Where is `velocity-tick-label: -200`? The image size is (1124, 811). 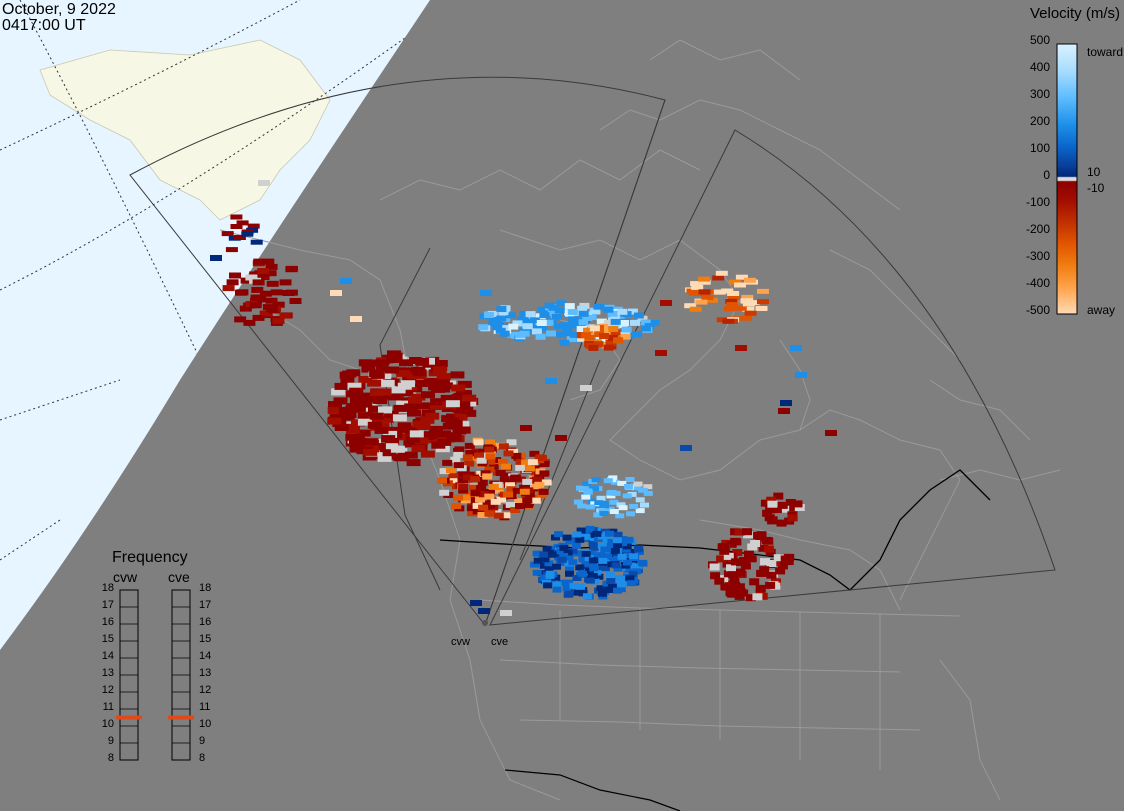 velocity-tick-label: -200 is located at coordinates (1037, 229).